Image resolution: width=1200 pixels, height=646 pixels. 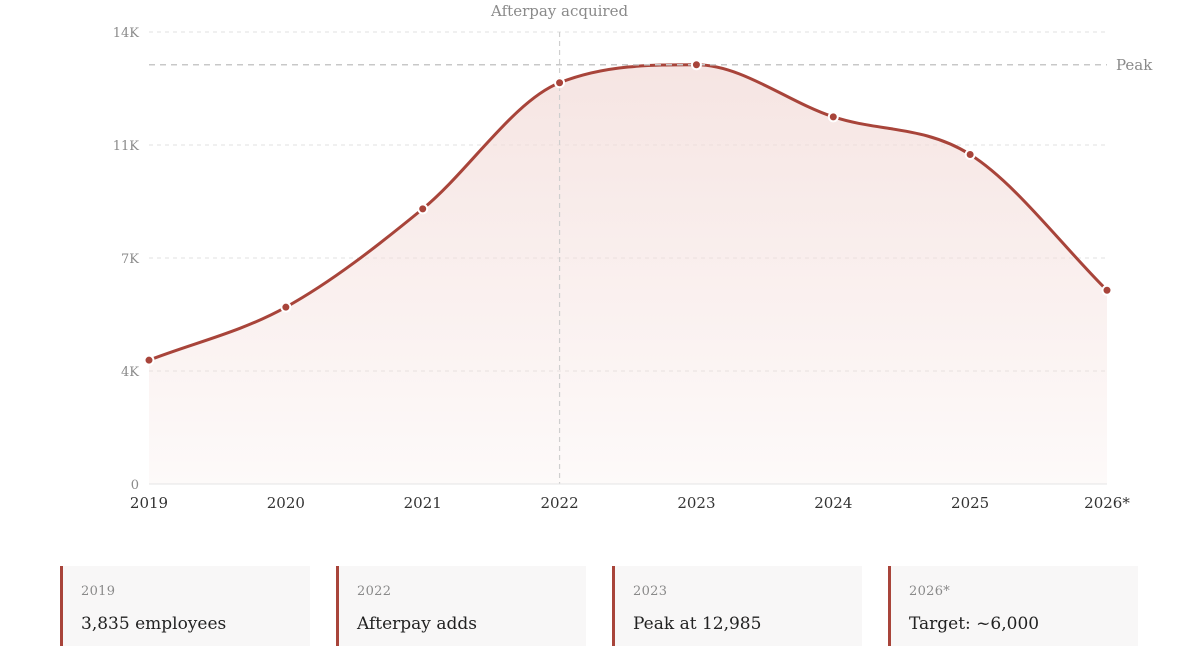 I want to click on x-tick-label: 2019, so click(x=149, y=503).